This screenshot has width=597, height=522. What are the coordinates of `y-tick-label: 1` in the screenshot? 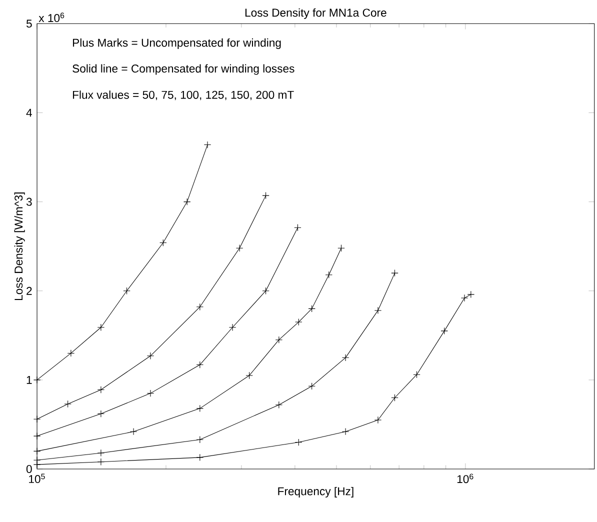 It's located at (29, 380).